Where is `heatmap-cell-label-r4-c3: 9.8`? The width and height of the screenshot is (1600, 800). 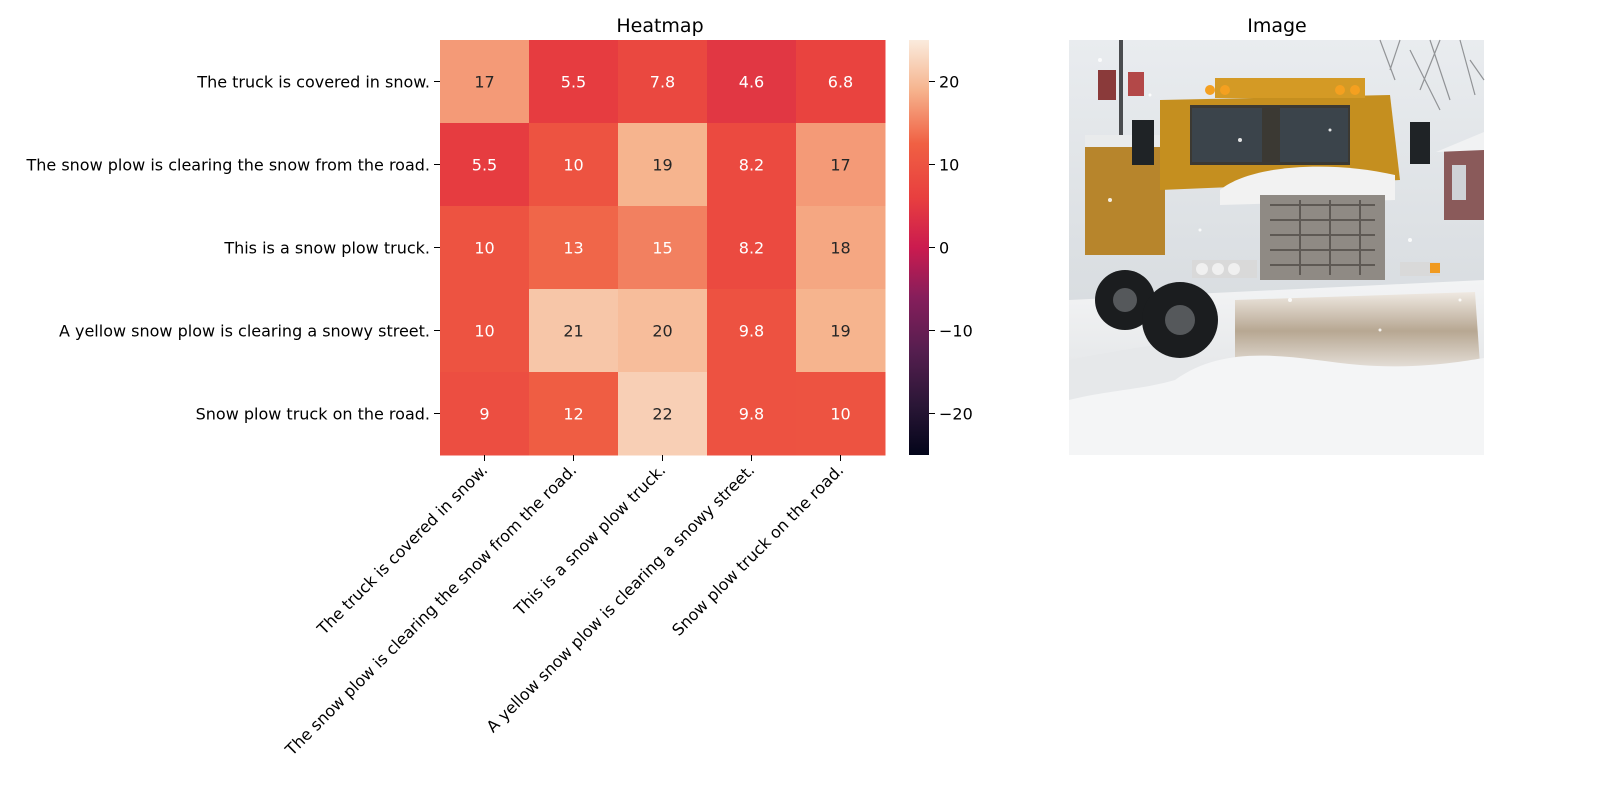 heatmap-cell-label-r4-c3: 9.8 is located at coordinates (751, 414).